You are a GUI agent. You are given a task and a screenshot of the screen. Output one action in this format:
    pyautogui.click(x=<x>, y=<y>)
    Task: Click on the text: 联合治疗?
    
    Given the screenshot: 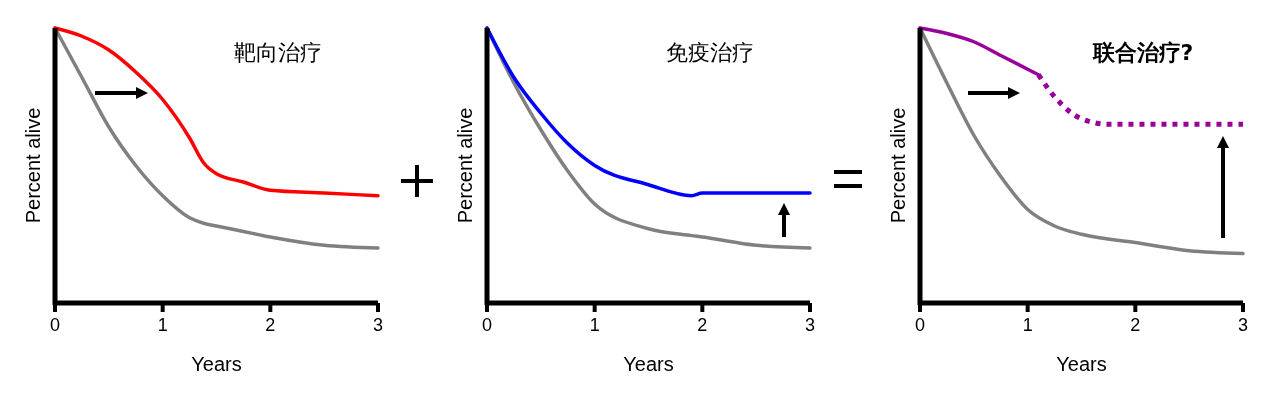 What is the action you would take?
    pyautogui.click(x=1142, y=52)
    